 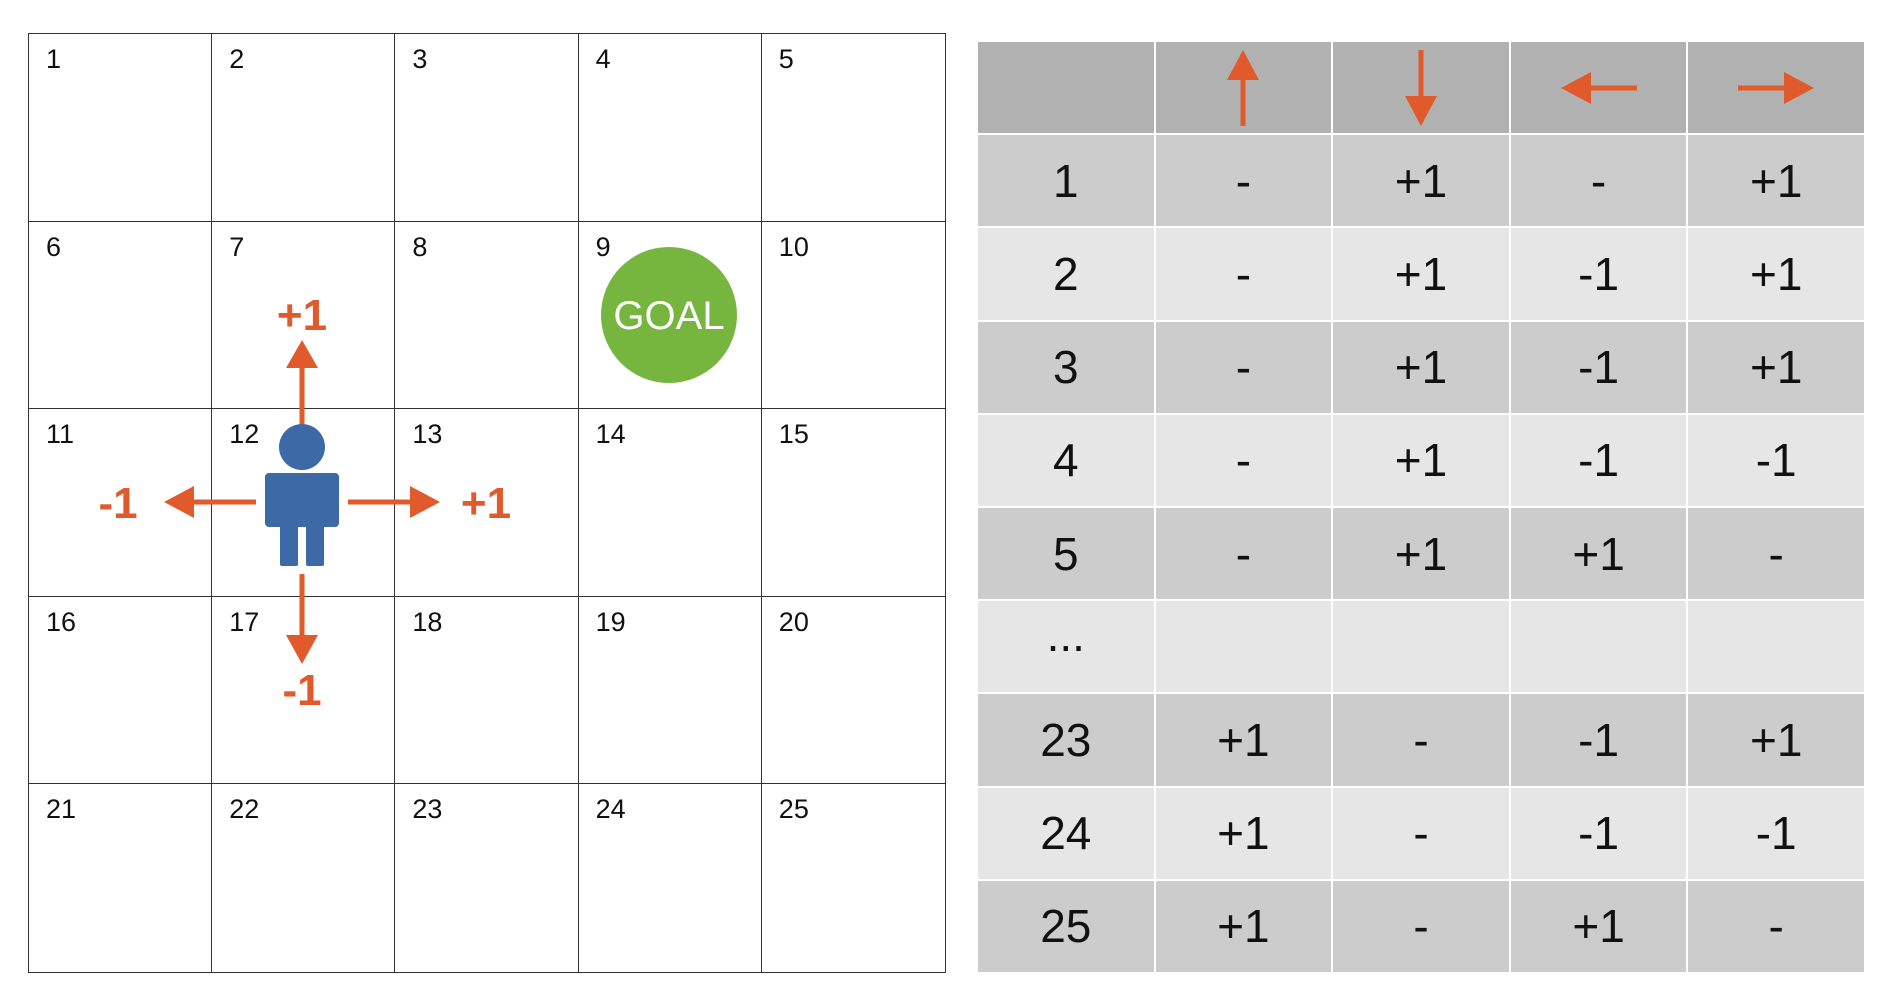 I want to click on grid-cell: 15, so click(x=853, y=503).